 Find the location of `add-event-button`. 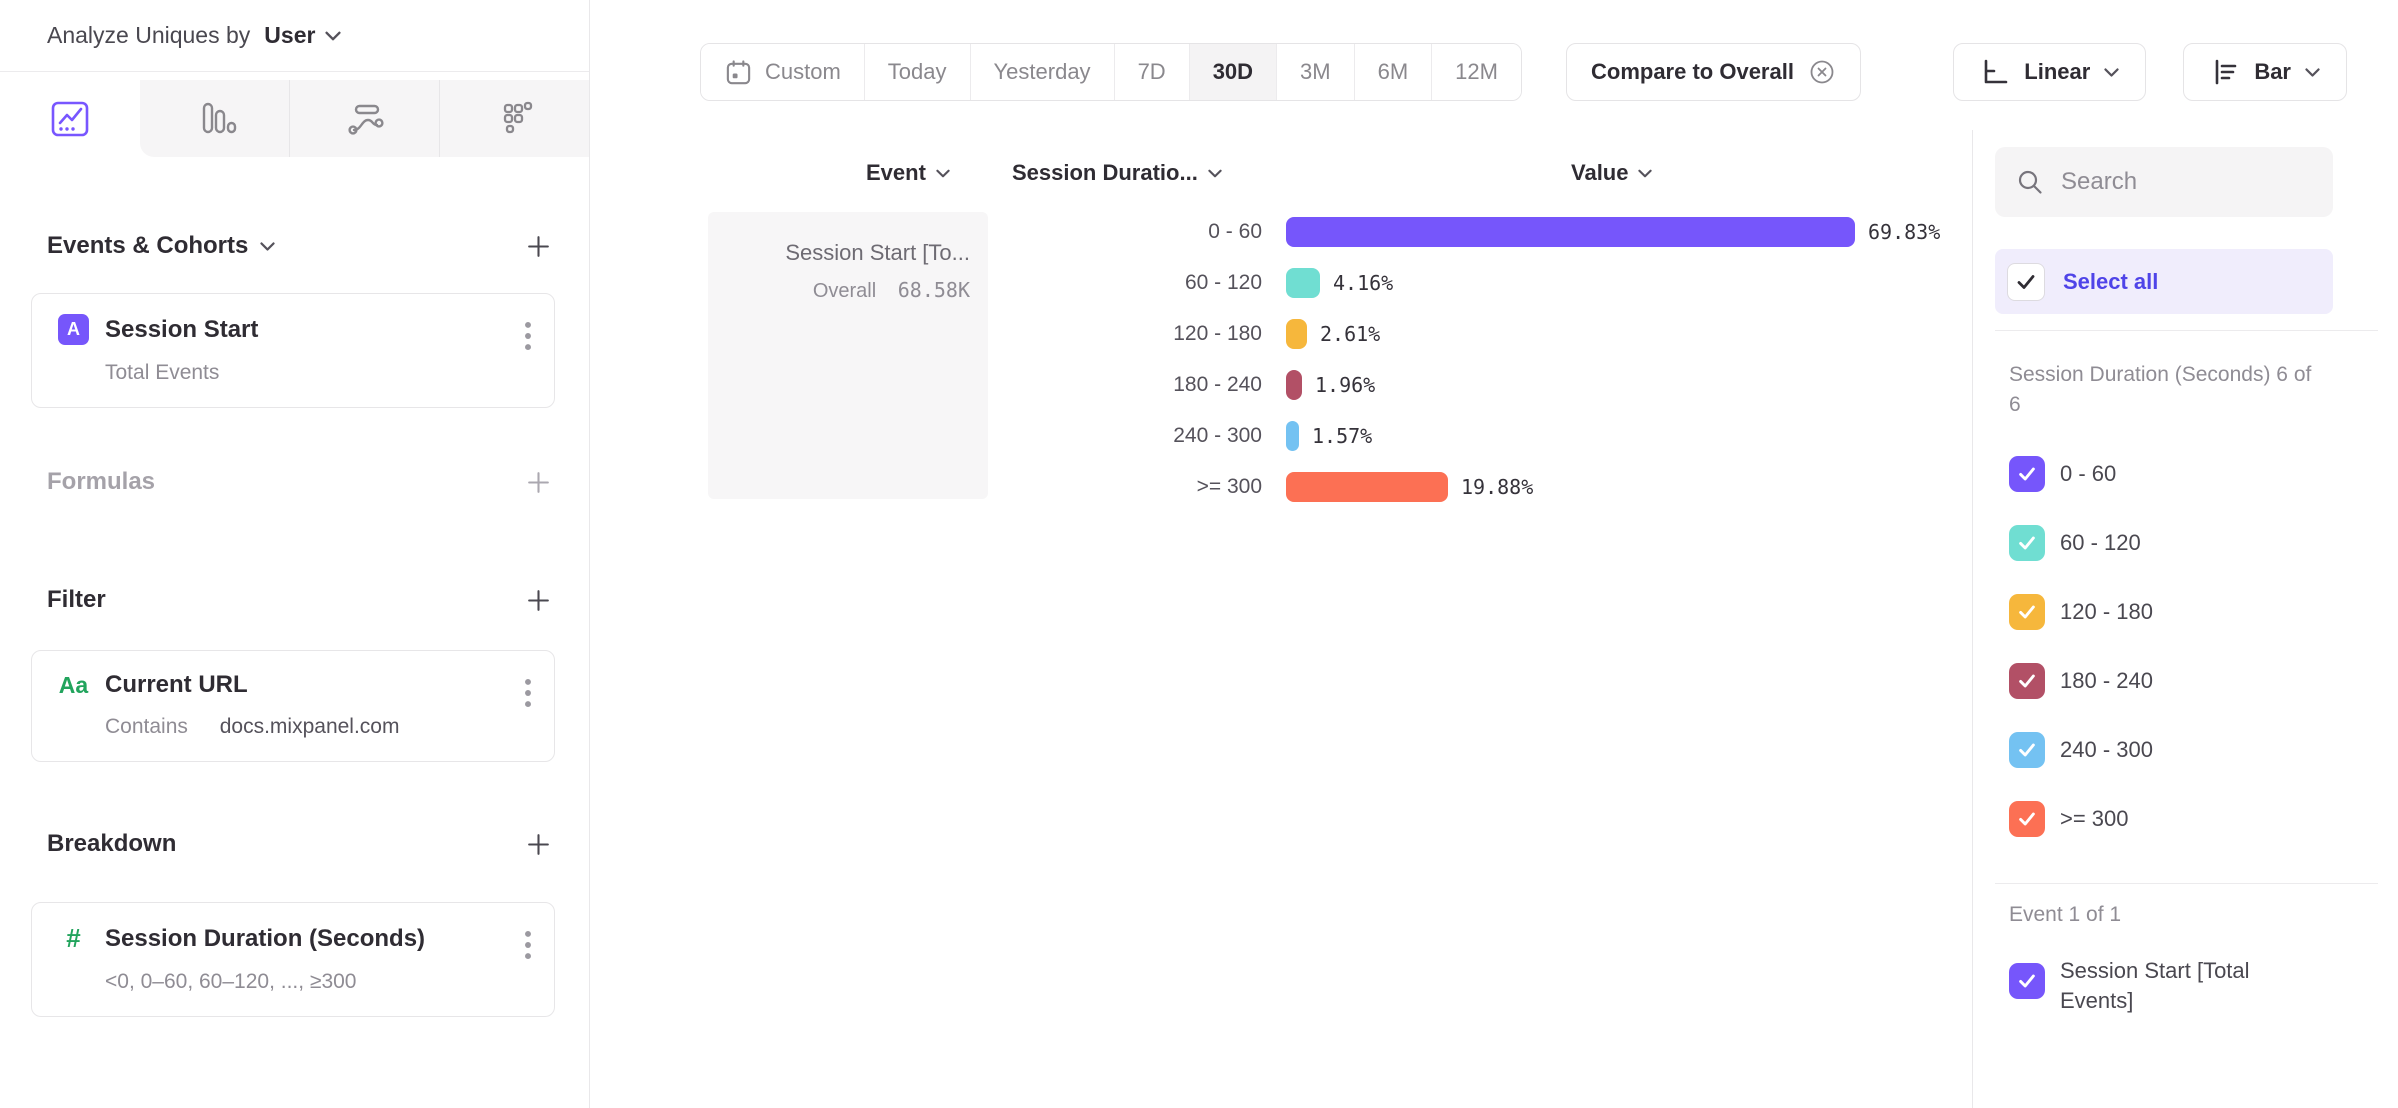

add-event-button is located at coordinates (538, 246).